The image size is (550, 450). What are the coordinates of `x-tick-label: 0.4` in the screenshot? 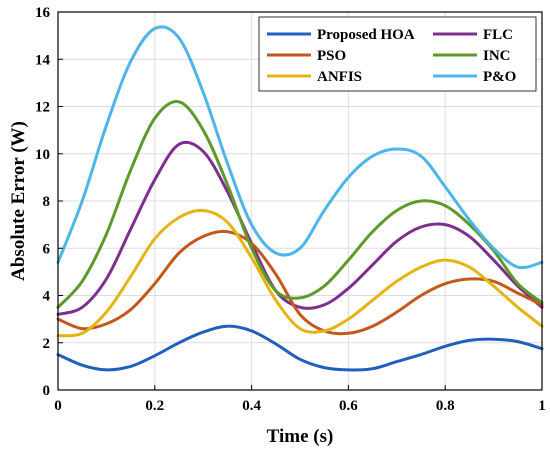 It's located at (251, 406).